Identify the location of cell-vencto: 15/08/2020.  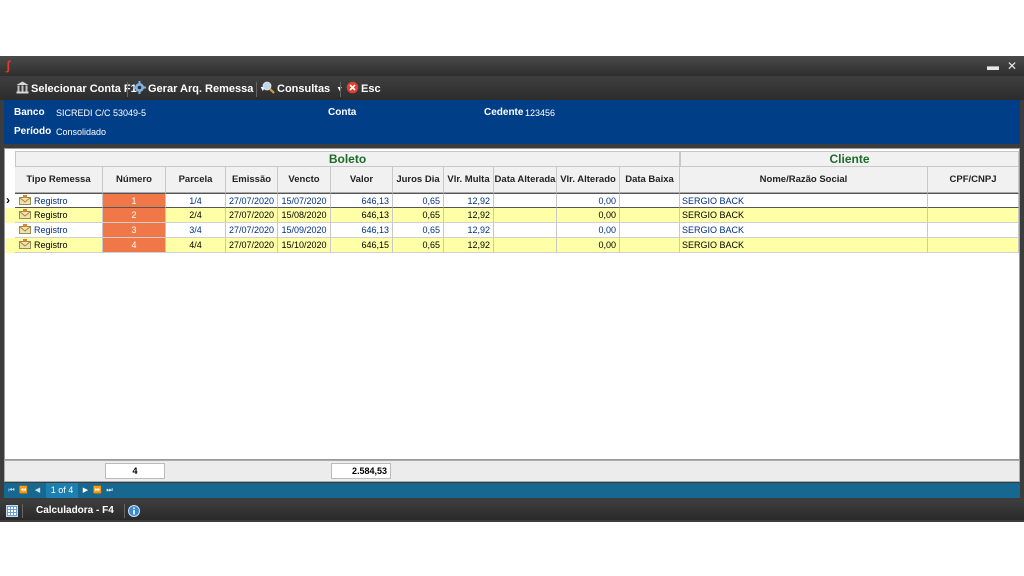
(304, 215).